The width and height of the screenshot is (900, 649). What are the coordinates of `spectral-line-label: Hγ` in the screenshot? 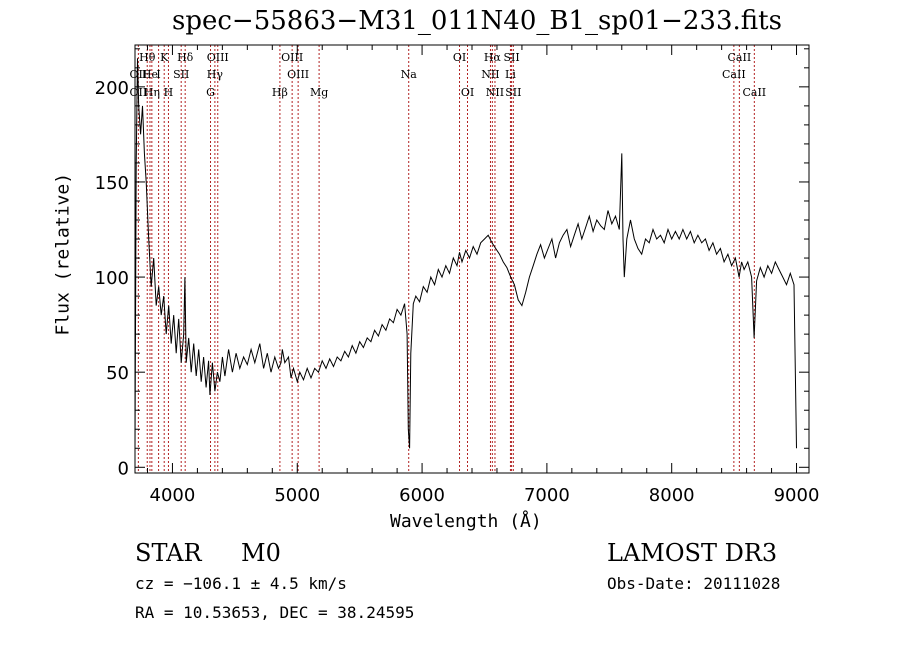 It's located at (215, 74).